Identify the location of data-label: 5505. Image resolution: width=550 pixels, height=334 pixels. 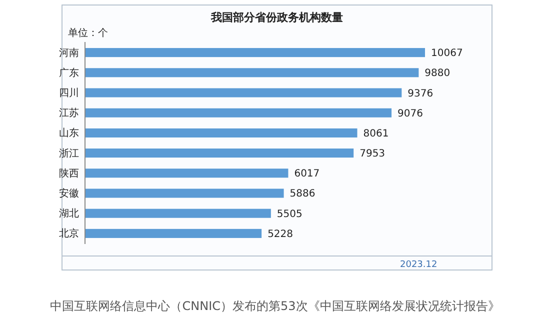
(289, 214).